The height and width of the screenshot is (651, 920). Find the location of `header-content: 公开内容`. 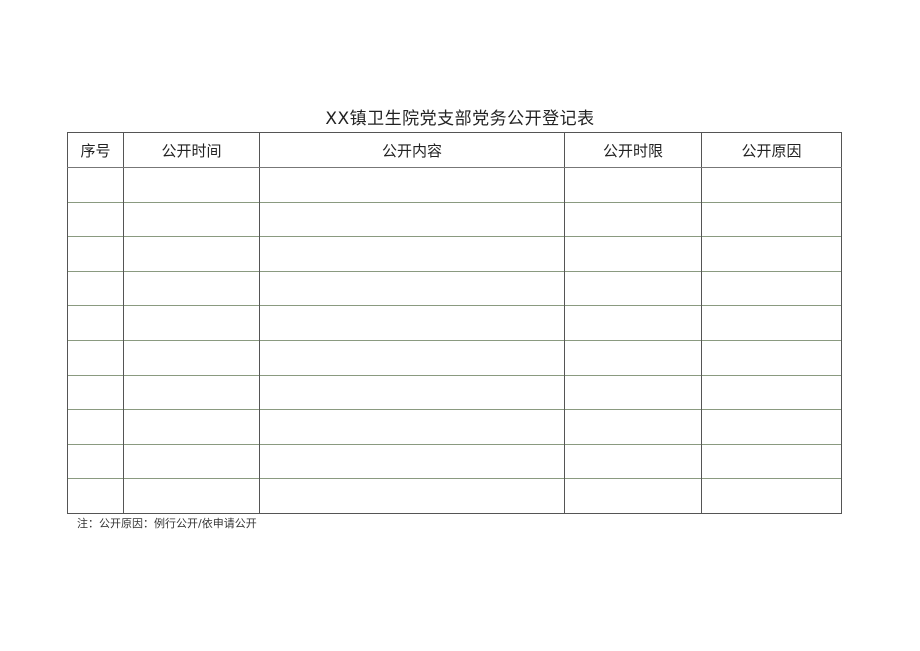

header-content: 公开内容 is located at coordinates (412, 150).